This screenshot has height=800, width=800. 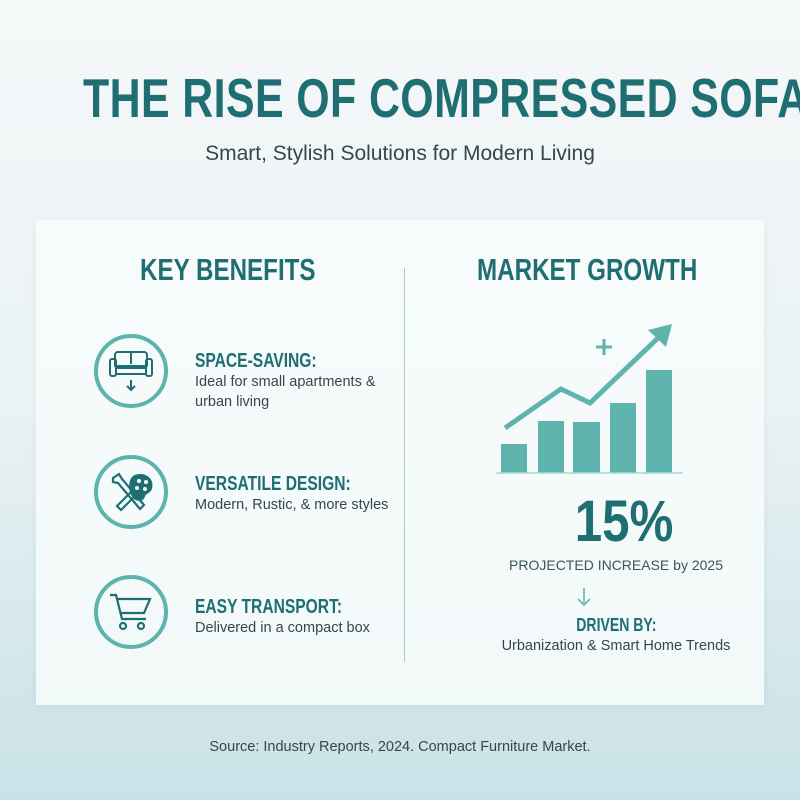 I want to click on benefit-title: VERSATILE DESIGN:, so click(x=273, y=484).